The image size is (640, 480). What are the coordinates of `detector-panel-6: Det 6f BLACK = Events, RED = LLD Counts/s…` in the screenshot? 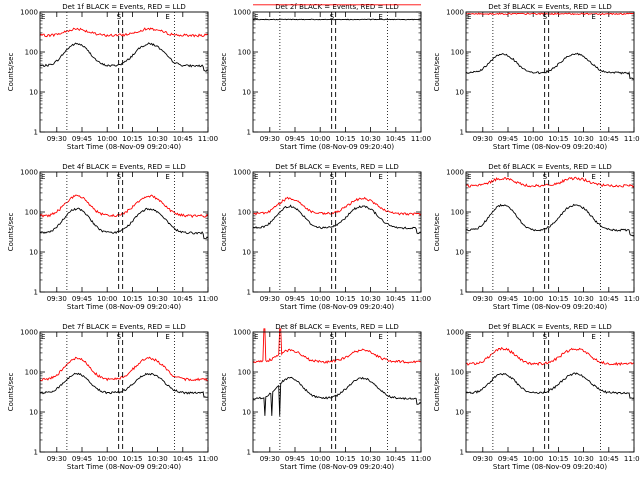 It's located at (536, 237).